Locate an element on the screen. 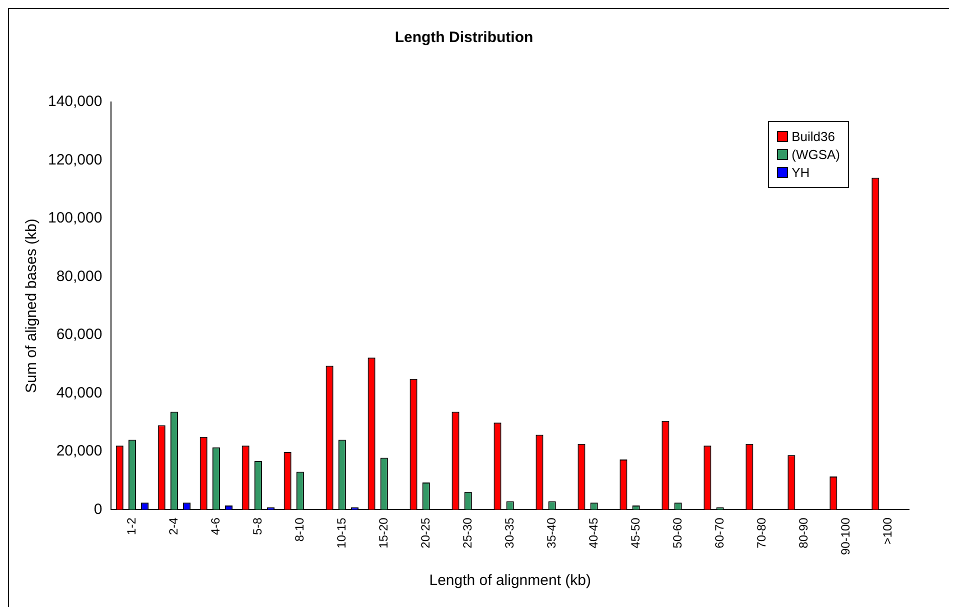 This screenshot has width=956, height=614. x-tick-label: 8-10 is located at coordinates (299, 529).